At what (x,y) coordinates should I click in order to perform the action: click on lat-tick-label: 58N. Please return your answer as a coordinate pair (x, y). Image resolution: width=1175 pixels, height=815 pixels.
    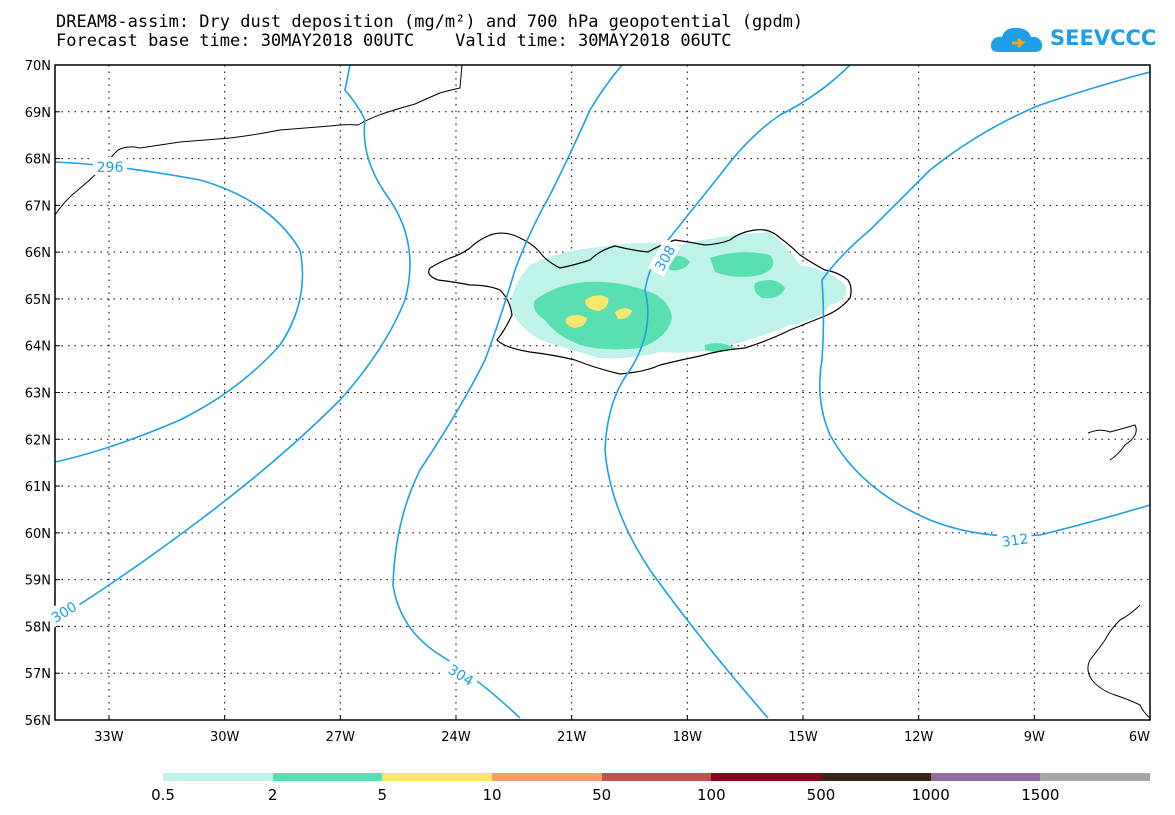
    Looking at the image, I should click on (38, 627).